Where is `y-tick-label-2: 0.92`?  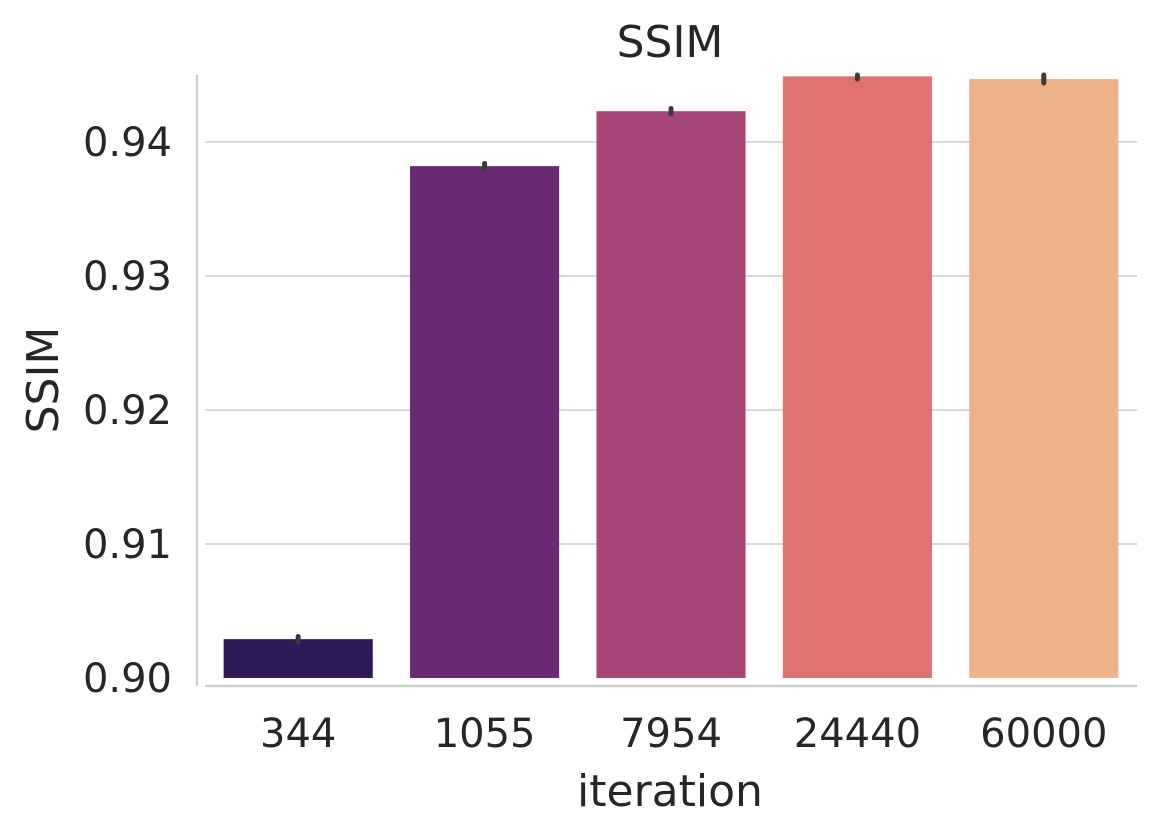 y-tick-label-2: 0.92 is located at coordinates (127, 411).